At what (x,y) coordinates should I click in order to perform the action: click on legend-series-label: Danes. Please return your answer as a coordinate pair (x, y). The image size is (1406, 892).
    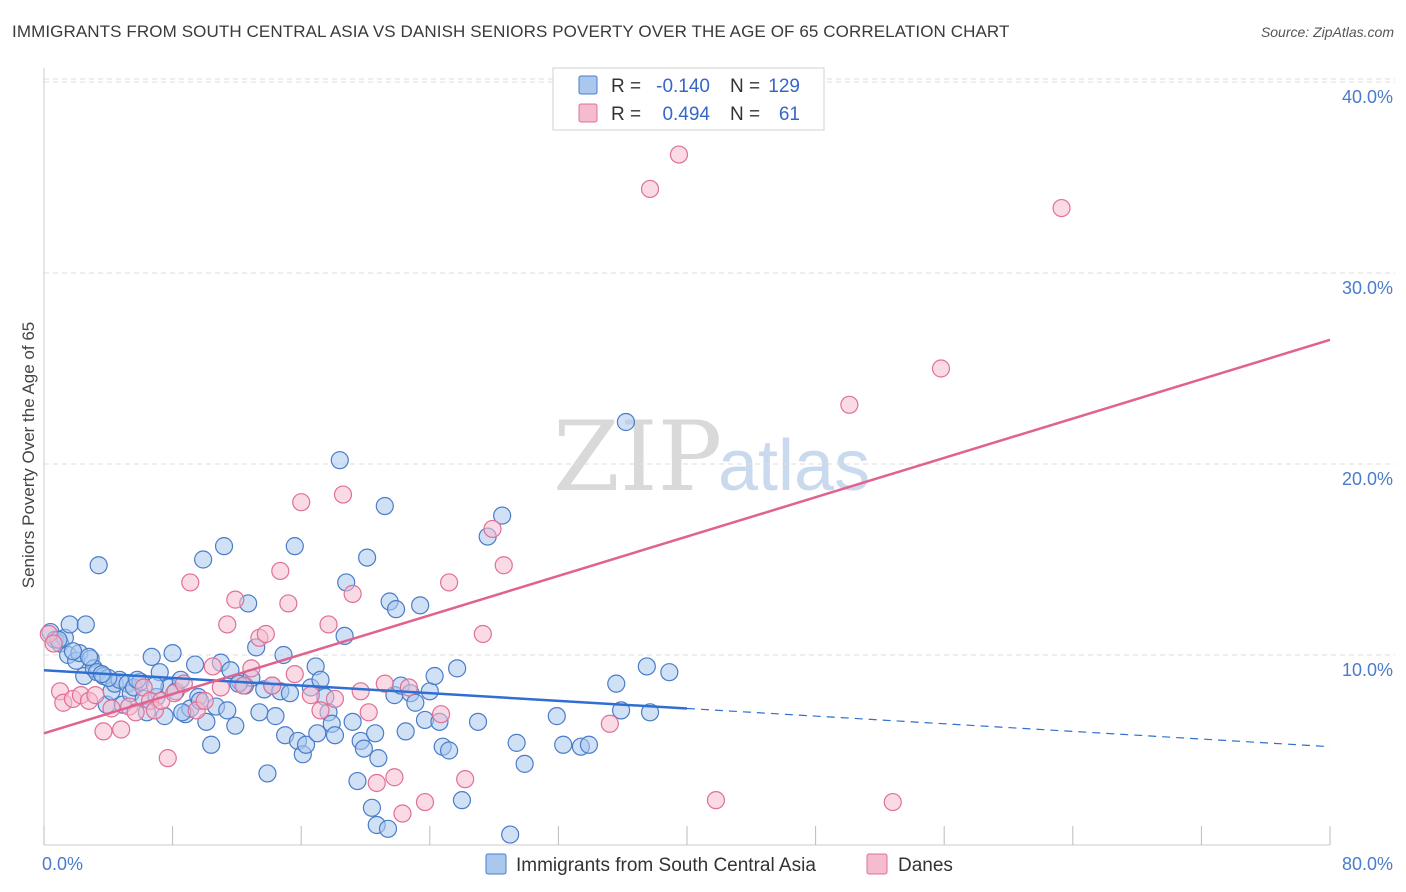
    Looking at the image, I should click on (925, 865).